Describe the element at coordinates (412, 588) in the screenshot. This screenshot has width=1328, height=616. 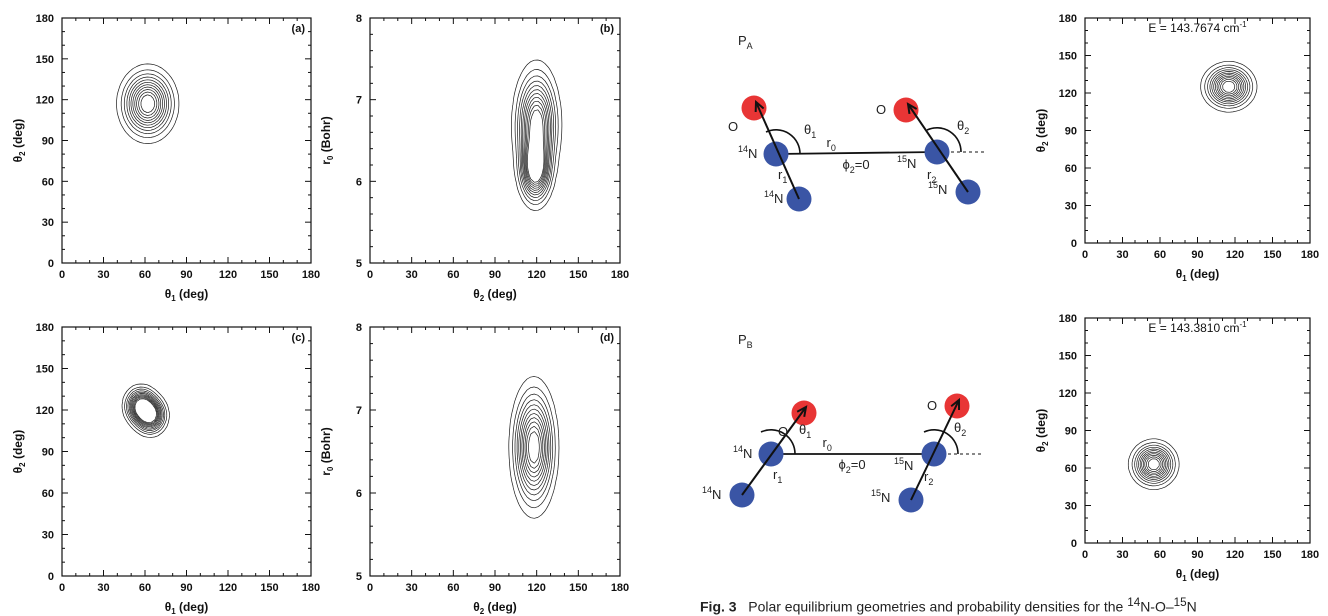
I see `x-tick-label: 30` at that location.